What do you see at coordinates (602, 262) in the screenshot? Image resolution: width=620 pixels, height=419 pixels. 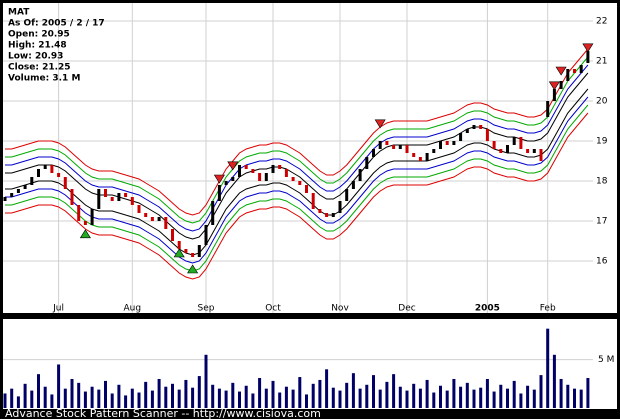 I see `y-tick-label: 16` at bounding box center [602, 262].